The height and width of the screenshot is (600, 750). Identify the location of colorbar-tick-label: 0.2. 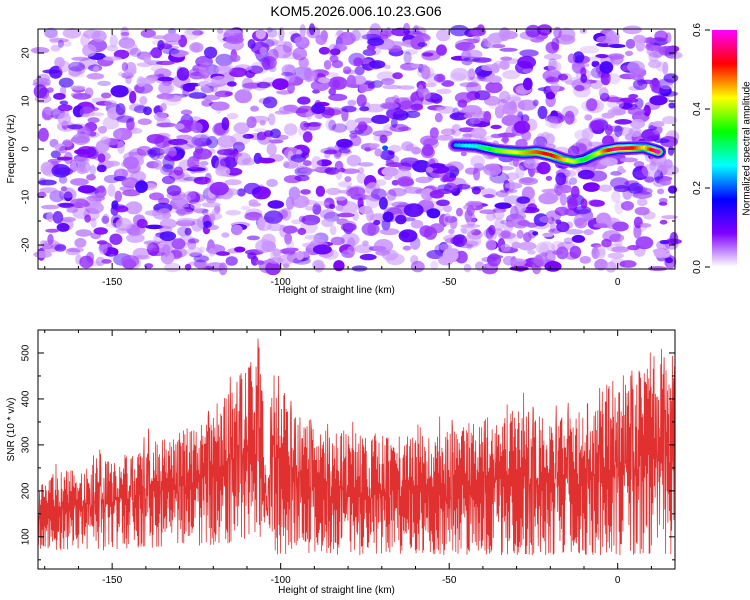
(697, 188).